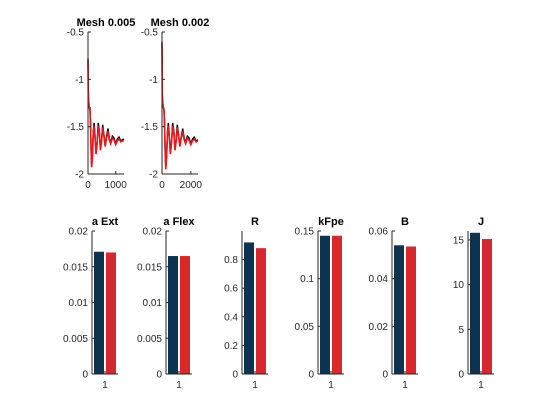 This screenshot has height=420, width=560. I want to click on y-tick-label: 0.15, so click(305, 232).